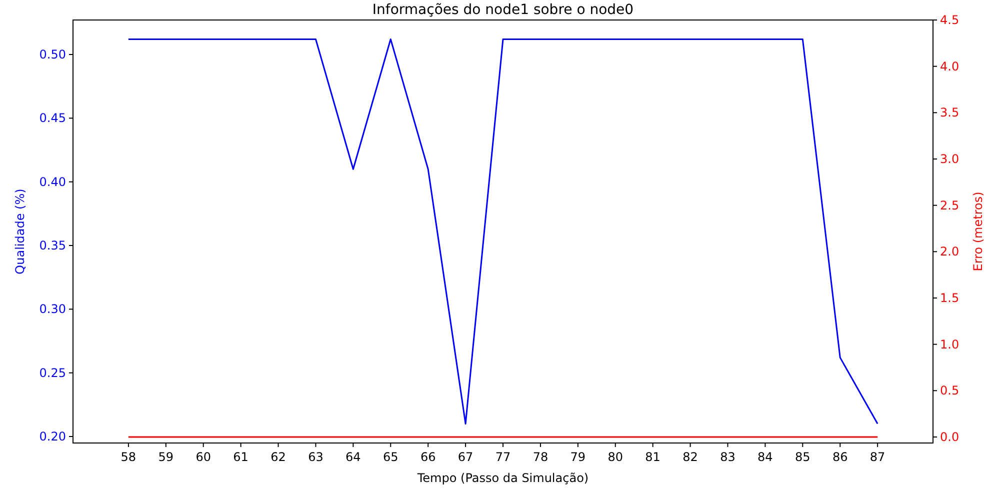  Describe the element at coordinates (765, 457) in the screenshot. I see `x-tick-label: 84` at that location.